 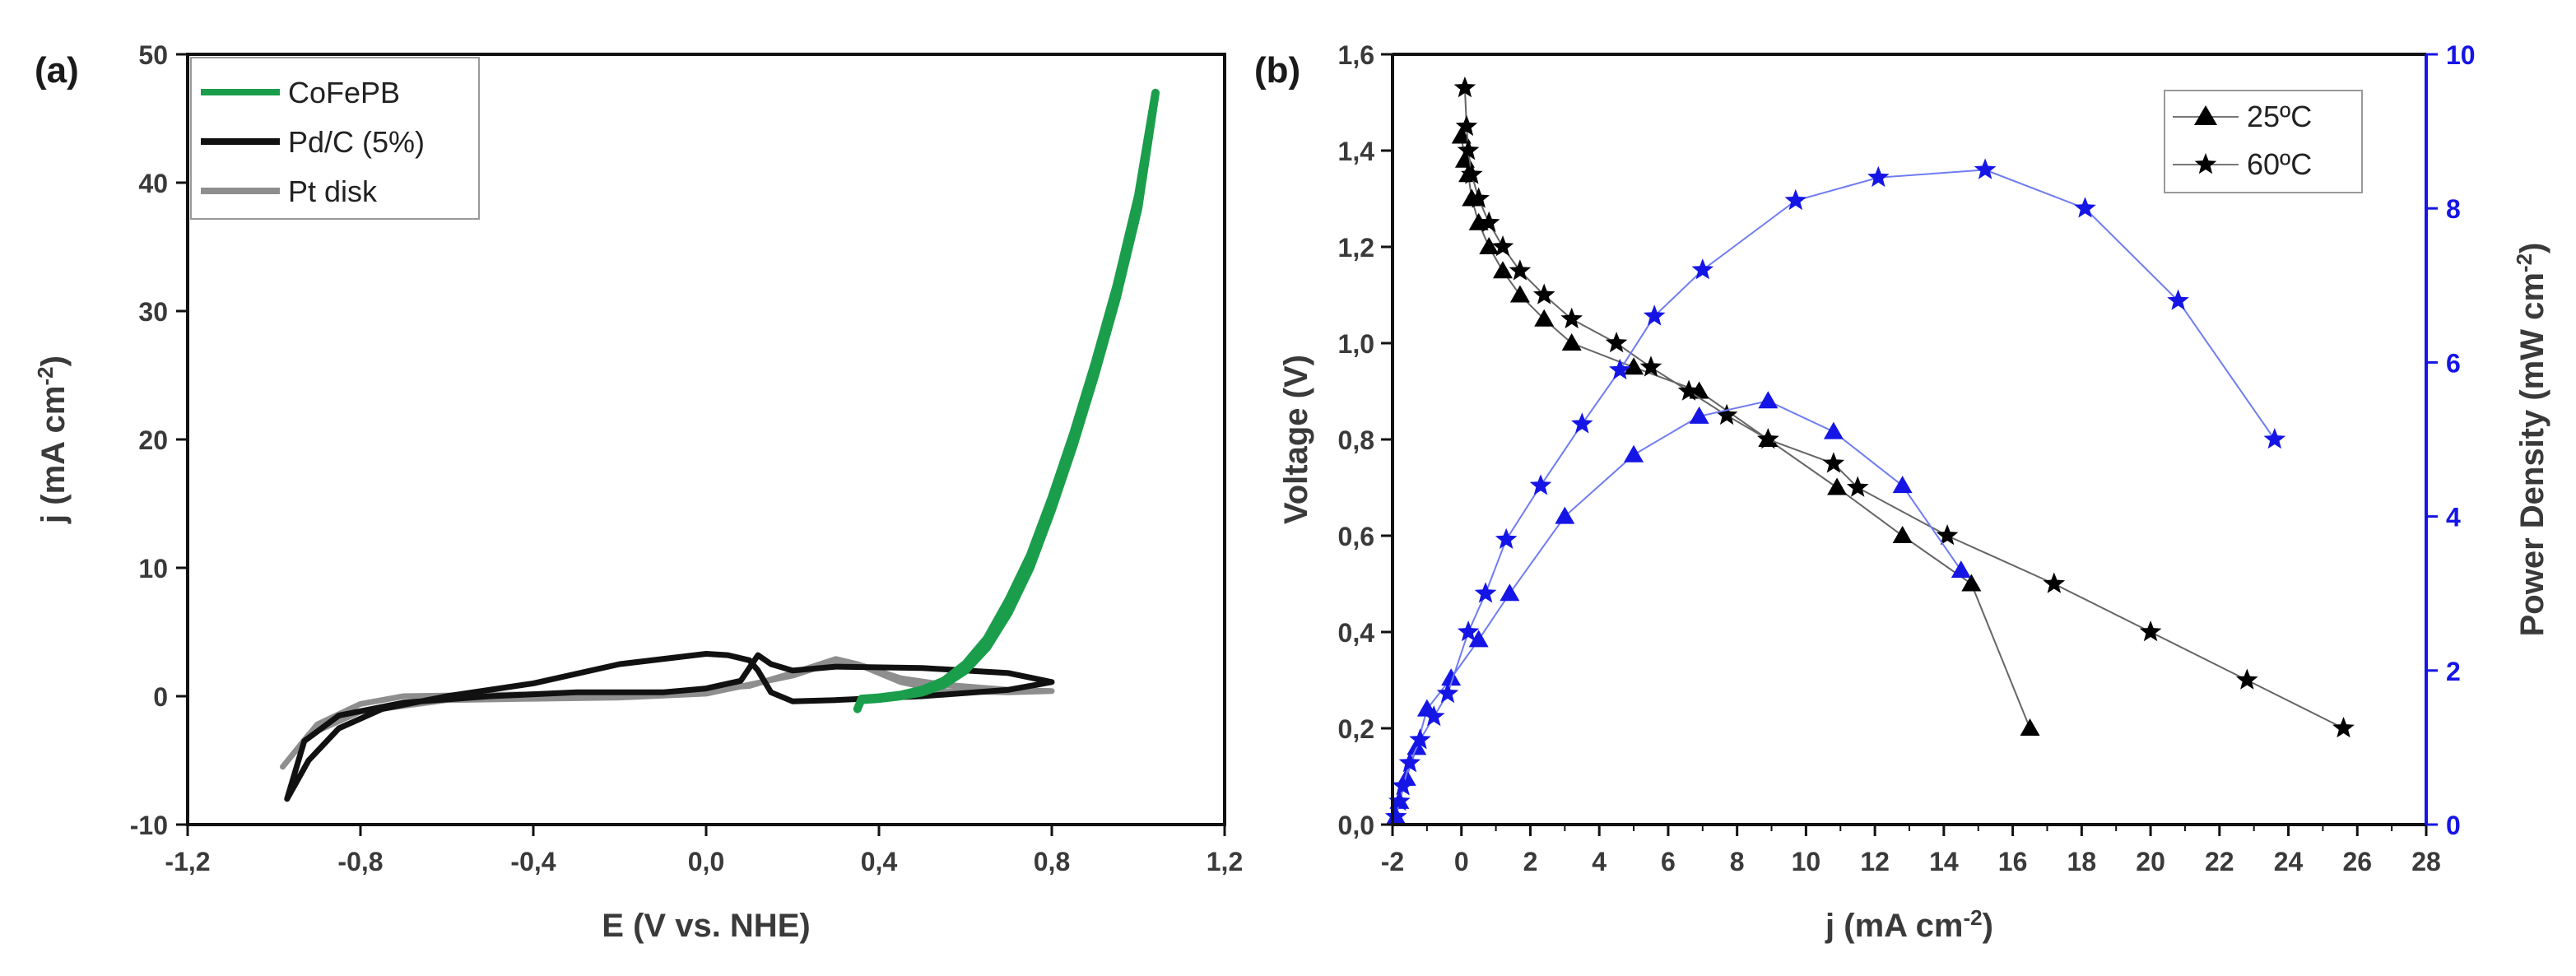 I want to click on panel-b-x-tick-label: 4, so click(x=1599, y=861).